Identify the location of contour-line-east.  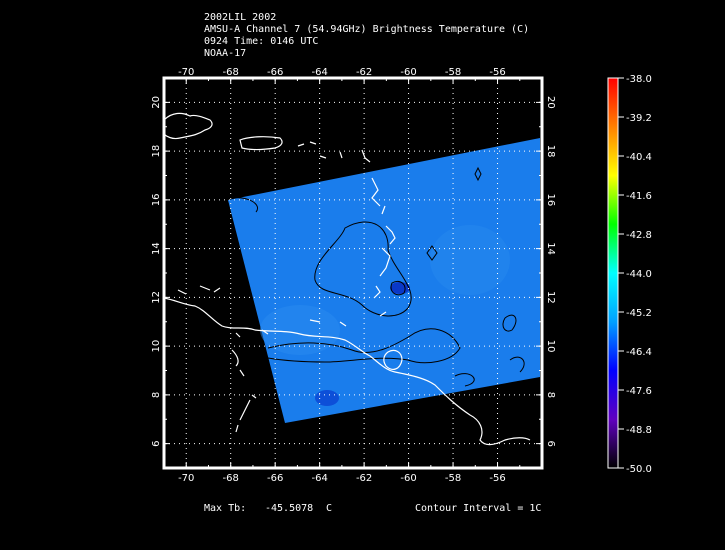
(509, 323).